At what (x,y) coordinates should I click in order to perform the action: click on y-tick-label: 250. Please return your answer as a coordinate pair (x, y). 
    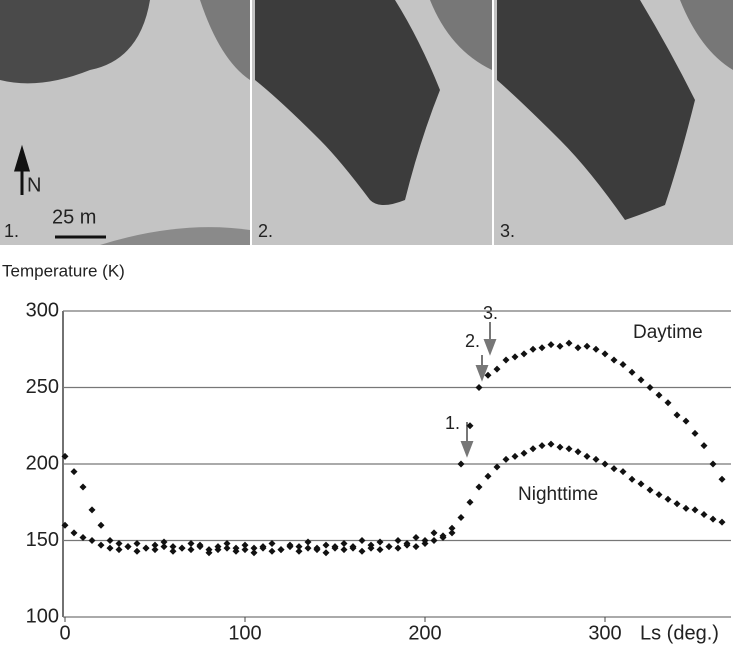
    Looking at the image, I should click on (42, 387).